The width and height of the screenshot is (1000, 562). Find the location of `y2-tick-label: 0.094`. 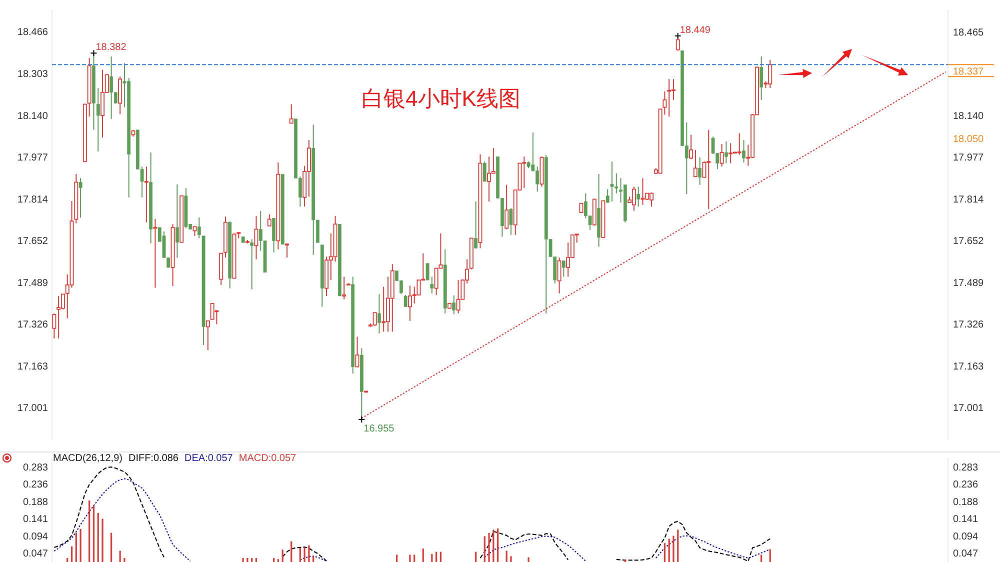

y2-tick-label: 0.094 is located at coordinates (965, 536).